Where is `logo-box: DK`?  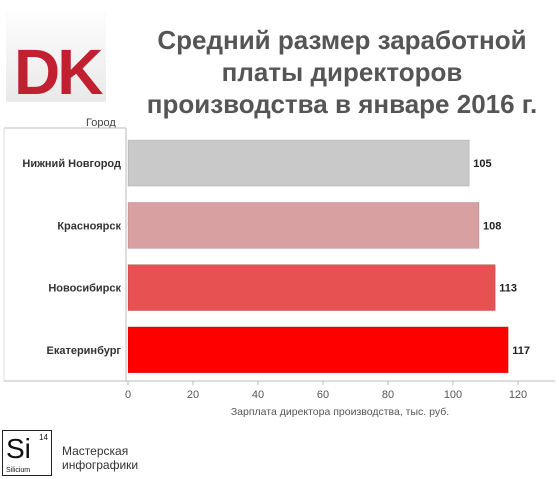
logo-box: DK is located at coordinates (56, 60).